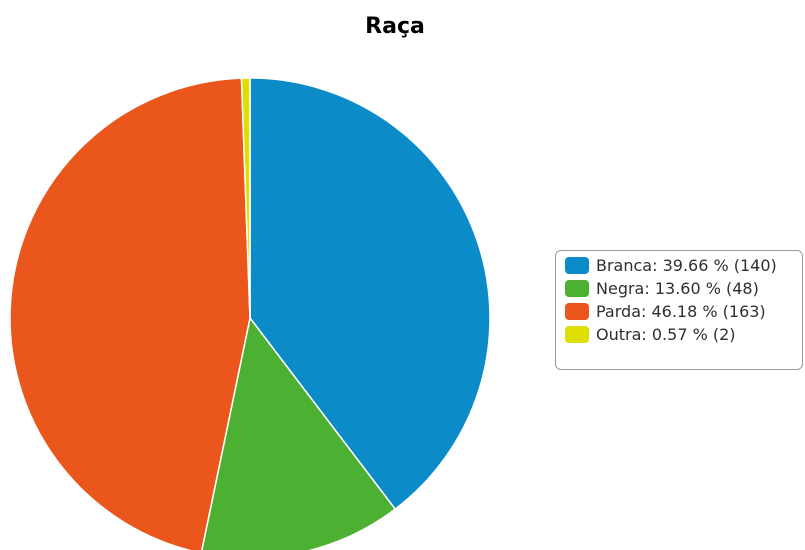  What do you see at coordinates (677, 288) in the screenshot?
I see `legend-label-negra: Negra: 13.60 % (48)` at bounding box center [677, 288].